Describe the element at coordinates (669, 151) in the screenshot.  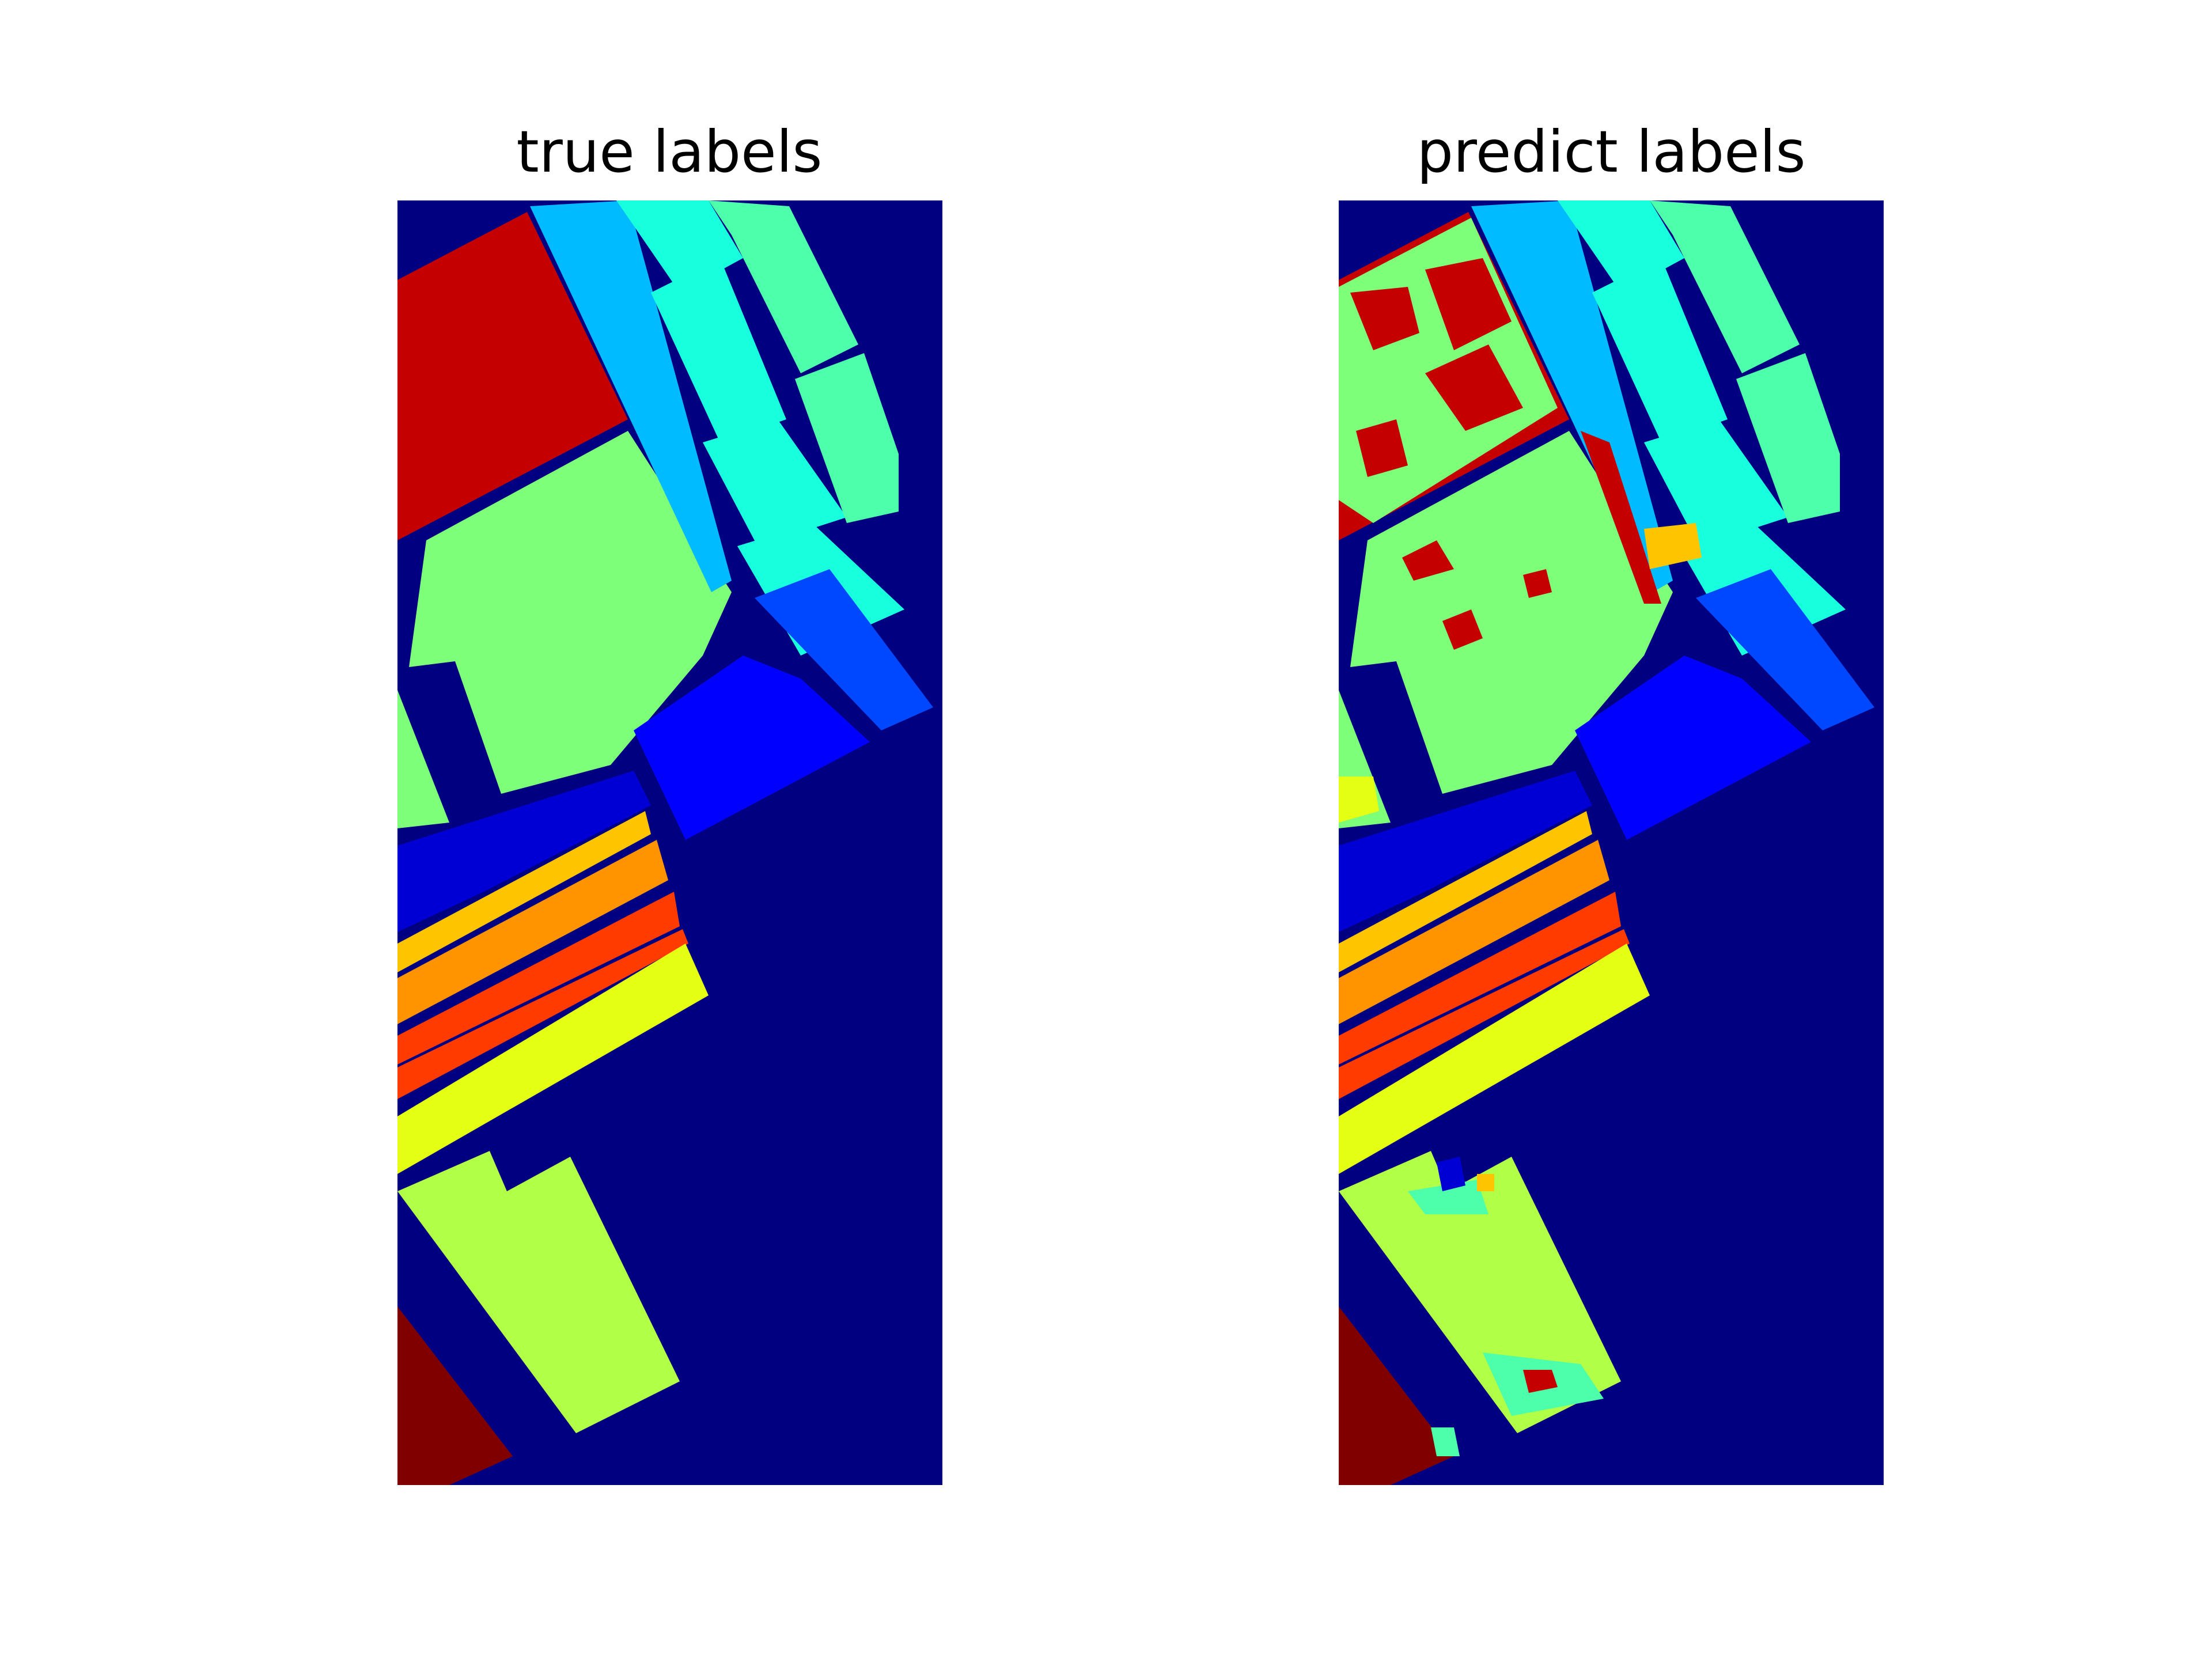
I see `chart-title-true-labels: true labels` at that location.